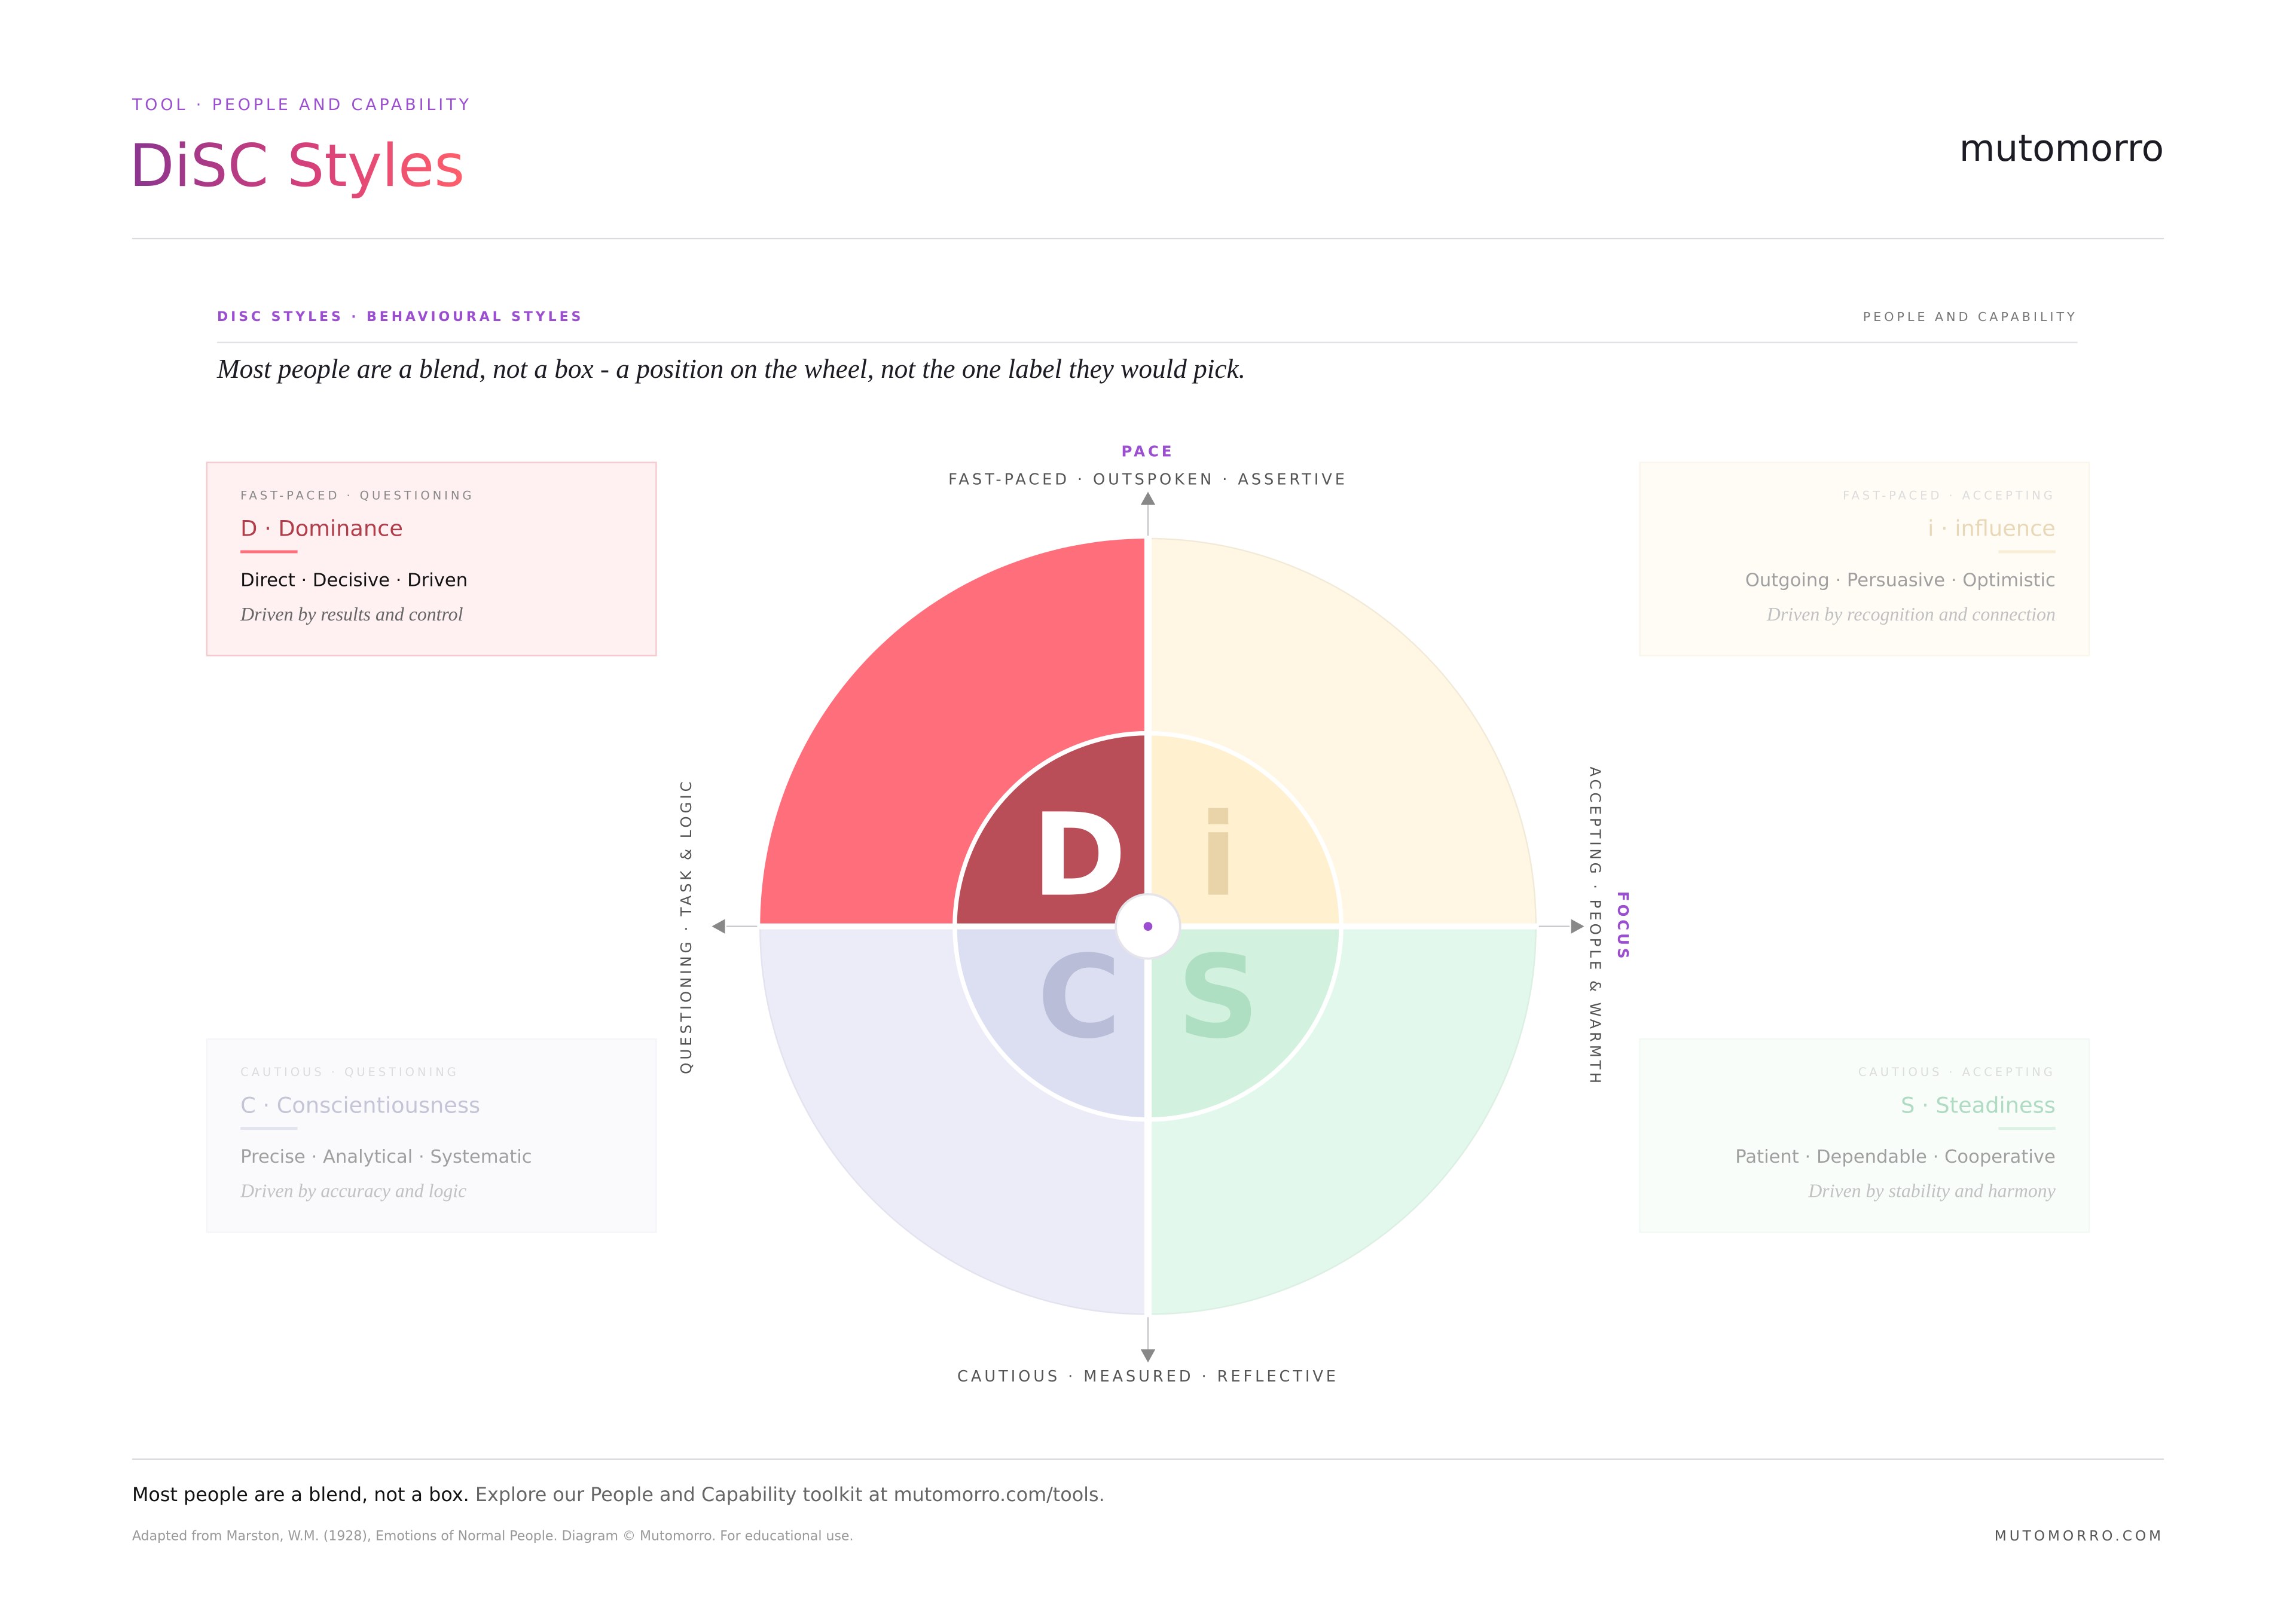  I want to click on center-dot, so click(1148, 927).